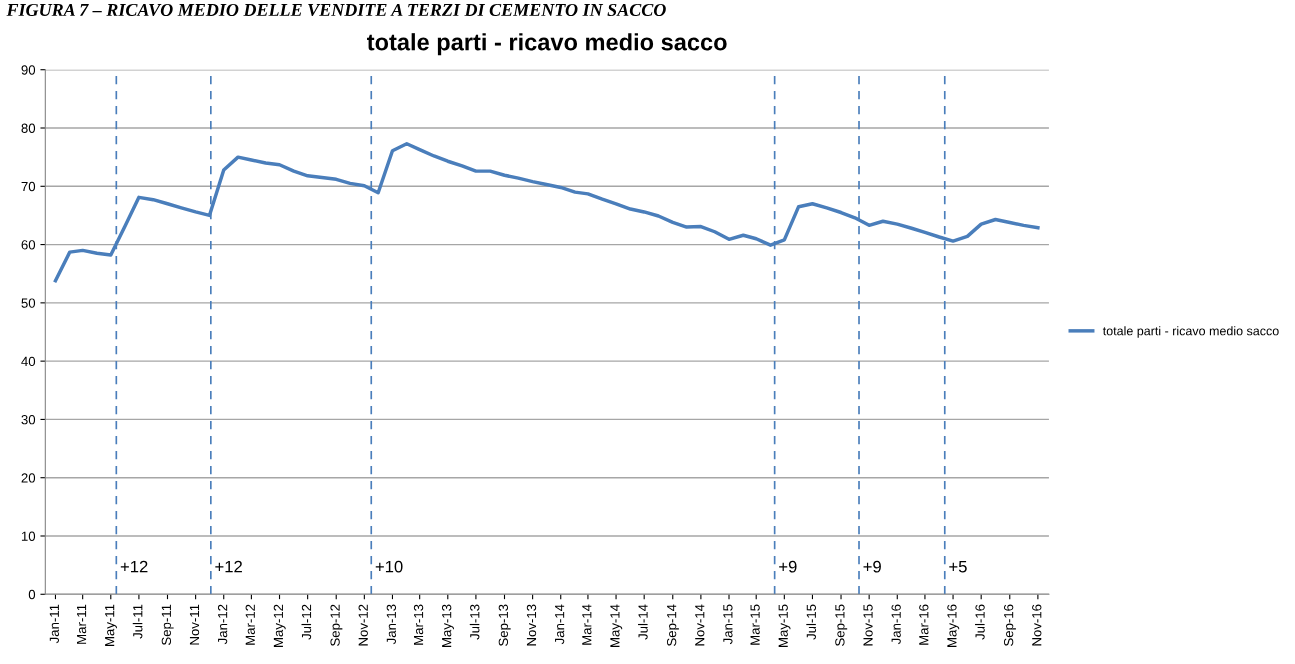 Image resolution: width=1295 pixels, height=664 pixels. What do you see at coordinates (28, 303) in the screenshot?
I see `y-tick-label: 50` at bounding box center [28, 303].